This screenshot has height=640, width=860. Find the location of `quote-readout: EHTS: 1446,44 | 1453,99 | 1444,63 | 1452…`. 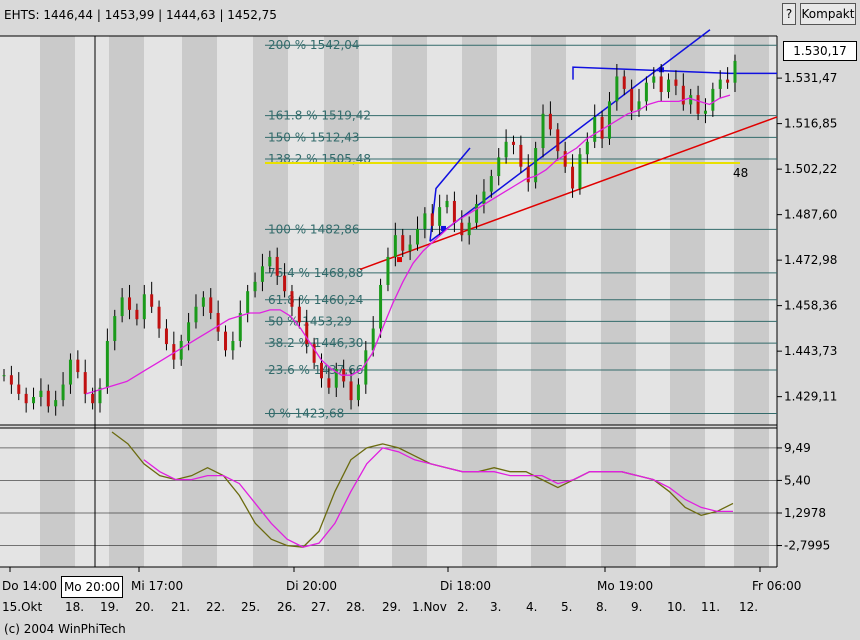

quote-readout: EHTS: 1446,44 | 1453,99 | 1444,63 | 1452… is located at coordinates (140, 15).